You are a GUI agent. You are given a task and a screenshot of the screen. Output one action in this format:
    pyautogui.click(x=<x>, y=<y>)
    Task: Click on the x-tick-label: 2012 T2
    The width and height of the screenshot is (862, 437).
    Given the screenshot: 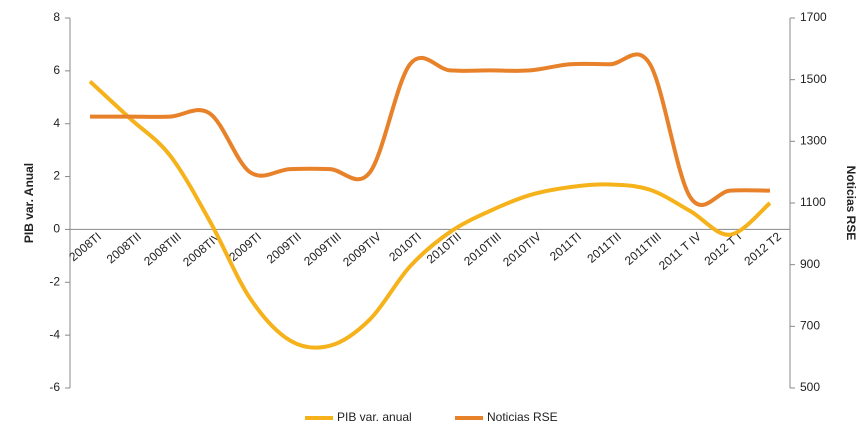 What is the action you would take?
    pyautogui.click(x=762, y=248)
    